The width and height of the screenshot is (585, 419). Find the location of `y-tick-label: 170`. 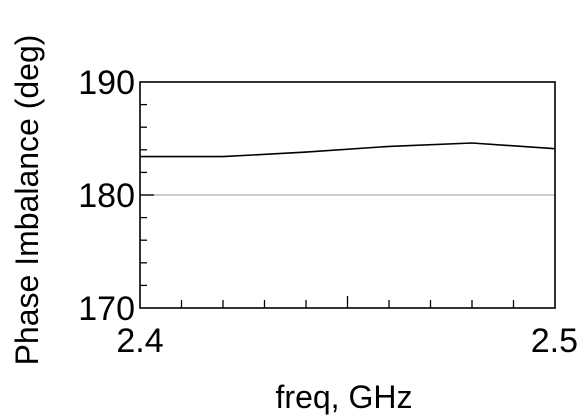

y-tick-label: 170 is located at coordinates (106, 309).